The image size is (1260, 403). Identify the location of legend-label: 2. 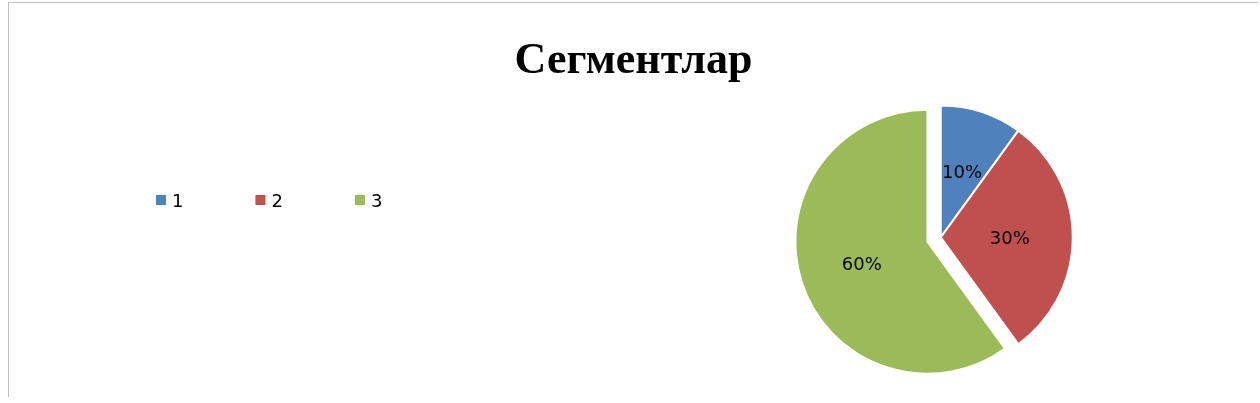
(277, 200).